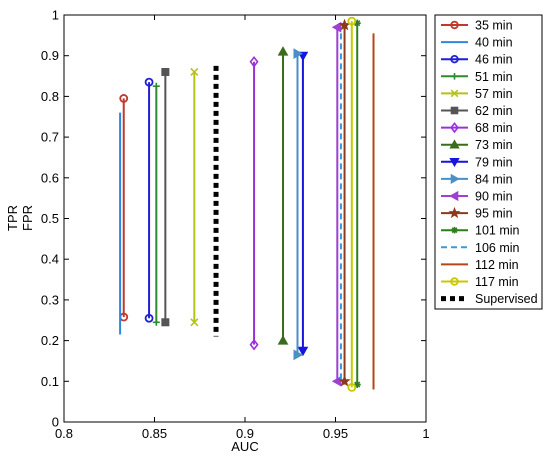  I want to click on legend-entry: 95 min, so click(477, 214).